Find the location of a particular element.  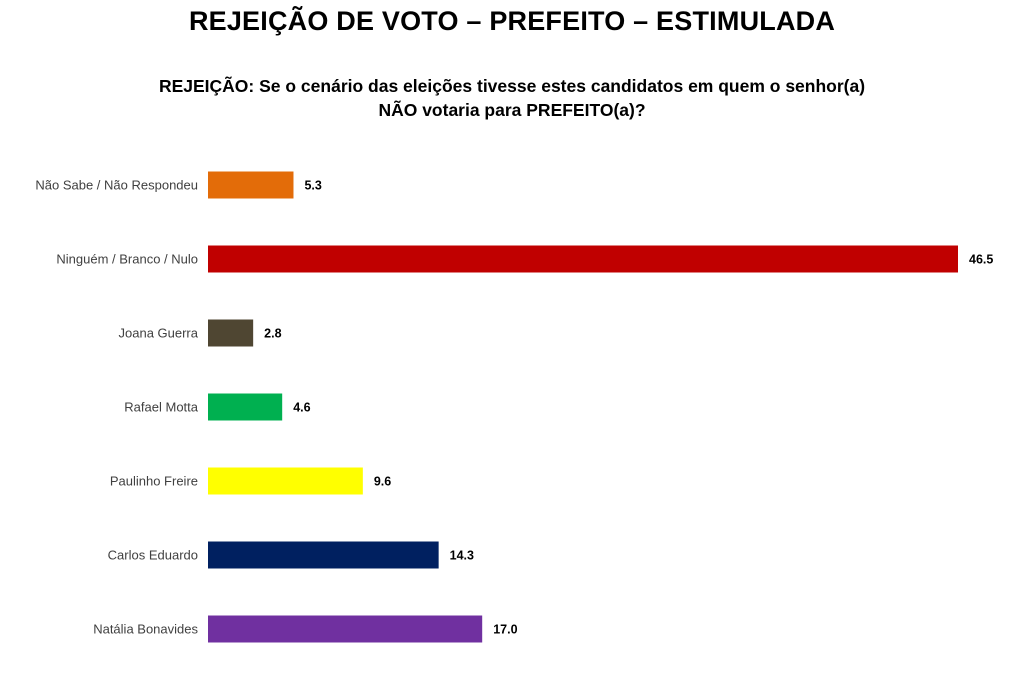

category-label: Rafael Motta is located at coordinates (161, 407).